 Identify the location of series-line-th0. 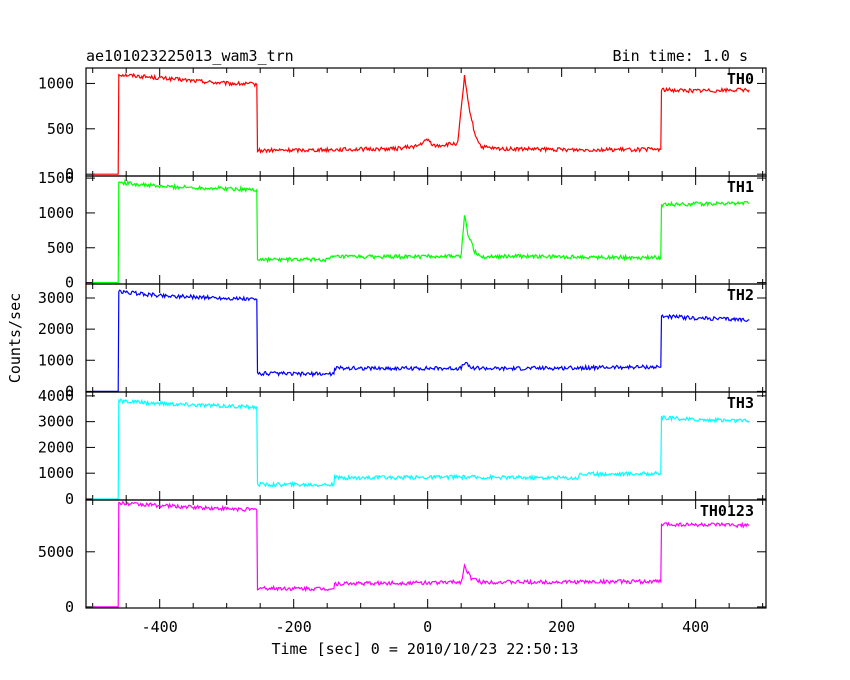
(421, 123).